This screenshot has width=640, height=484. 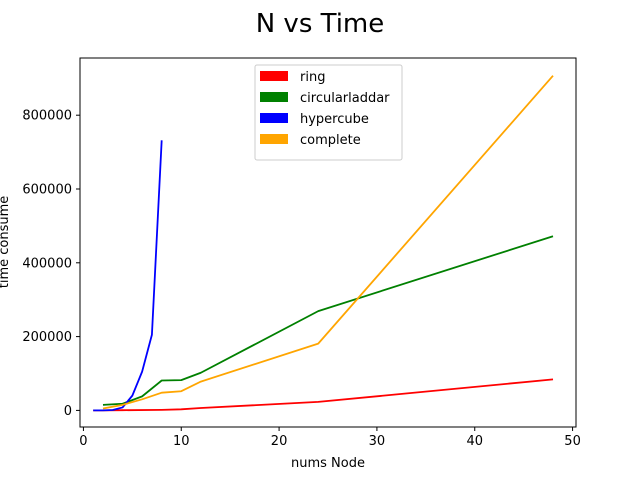 What do you see at coordinates (328, 463) in the screenshot?
I see `x-axis-label: nums Node` at bounding box center [328, 463].